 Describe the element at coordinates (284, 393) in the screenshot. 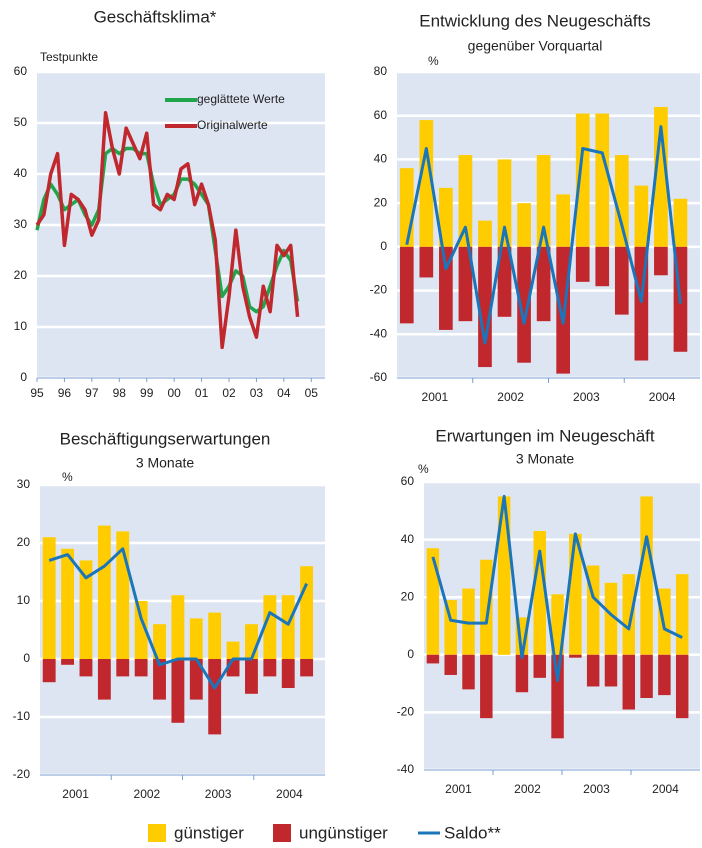

I see `x-tick-label: 04` at that location.